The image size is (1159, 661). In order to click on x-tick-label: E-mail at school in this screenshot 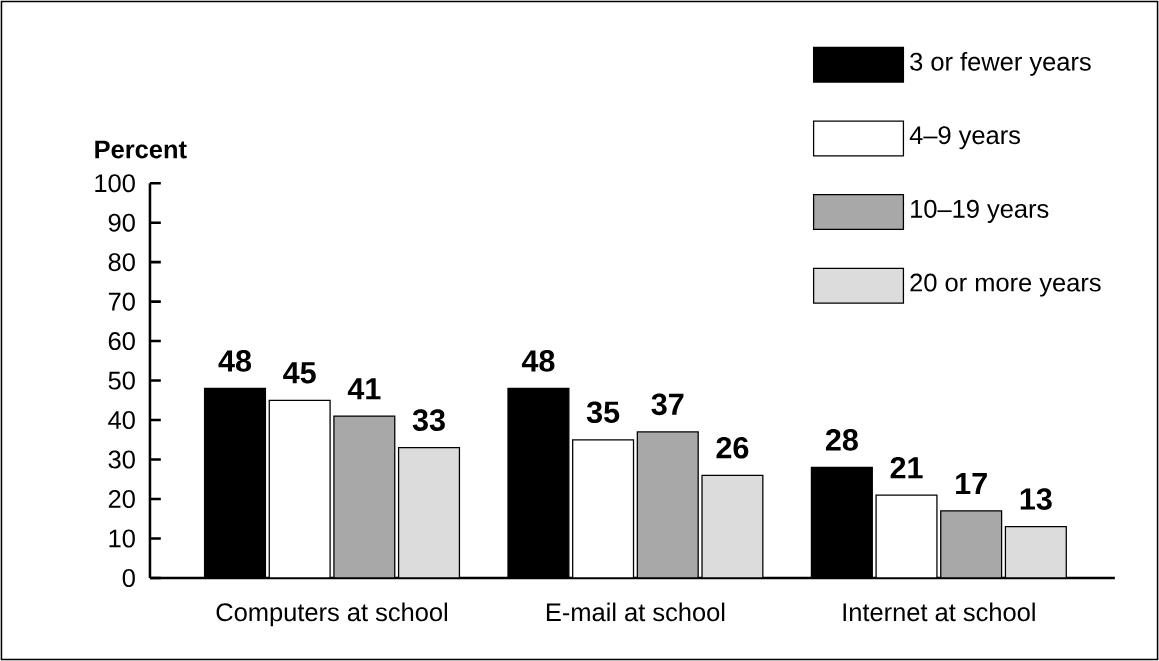, I will do `click(635, 612)`.